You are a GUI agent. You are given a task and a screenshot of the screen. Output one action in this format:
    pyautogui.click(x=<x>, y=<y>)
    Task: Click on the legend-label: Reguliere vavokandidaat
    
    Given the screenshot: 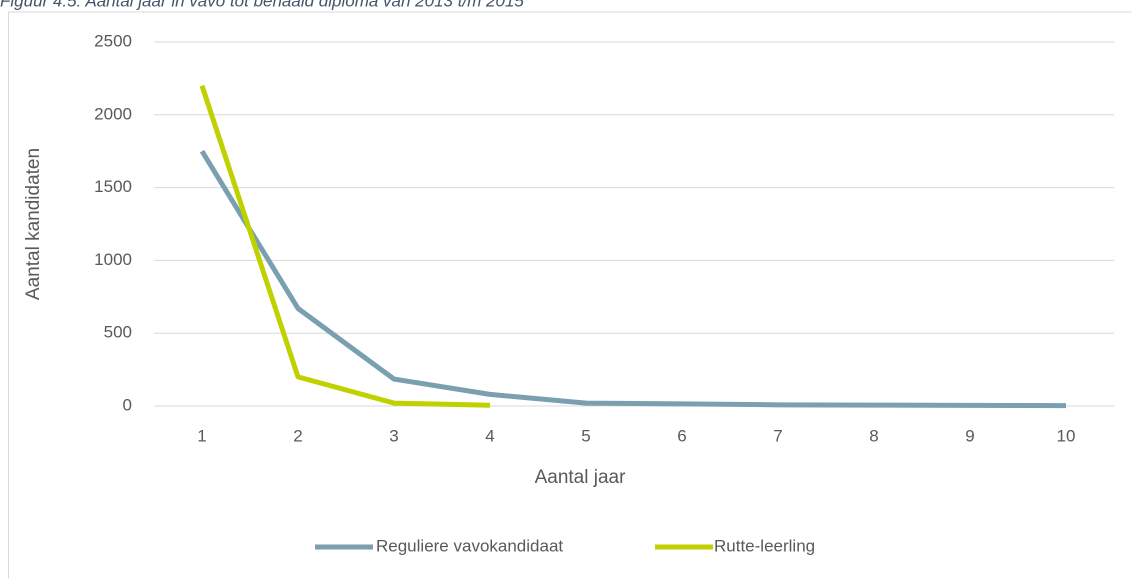 What is the action you would take?
    pyautogui.click(x=469, y=545)
    